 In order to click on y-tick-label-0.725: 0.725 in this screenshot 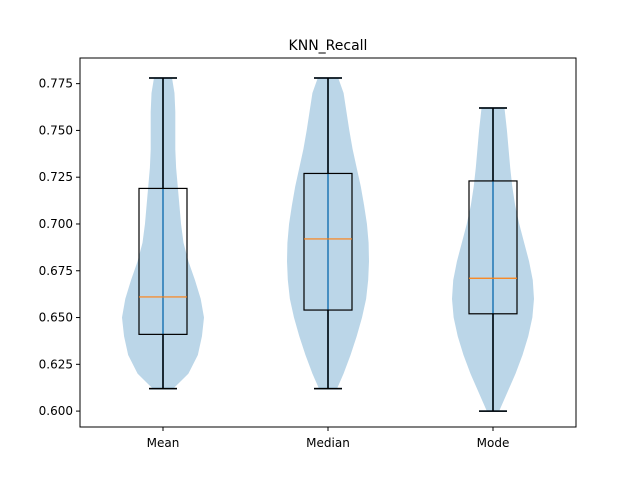, I will do `click(56, 177)`.